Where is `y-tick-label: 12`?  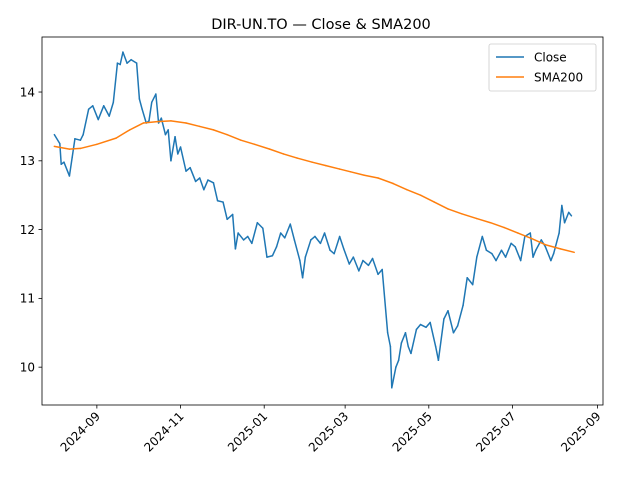 y-tick-label: 12 is located at coordinates (27, 230).